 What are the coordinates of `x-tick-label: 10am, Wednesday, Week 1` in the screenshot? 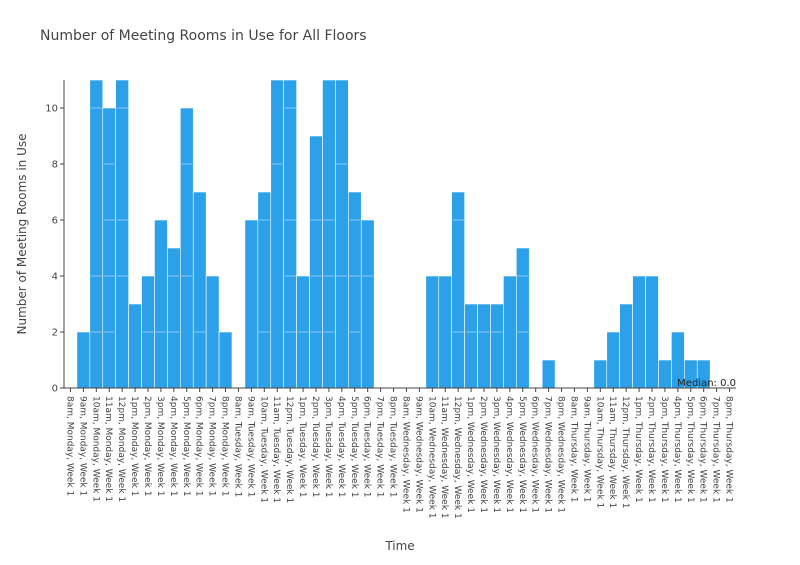 It's located at (431, 457).